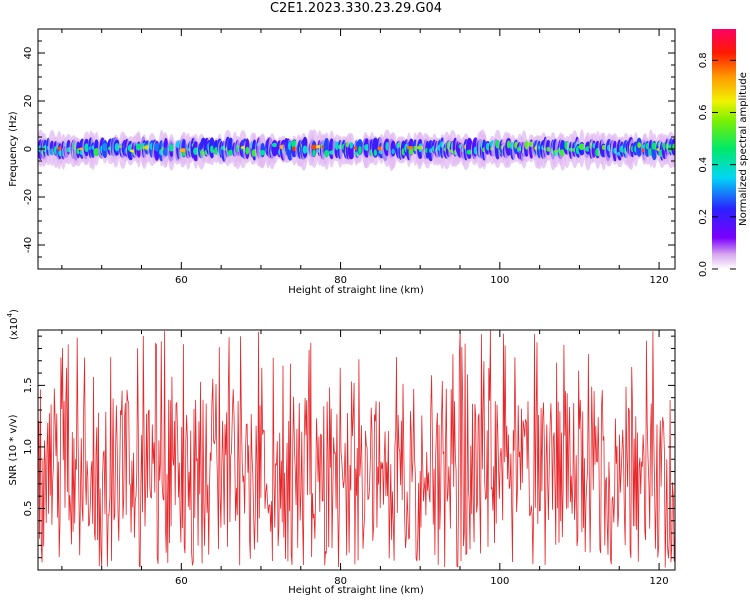 The image size is (750, 600). Describe the element at coordinates (28, 53) in the screenshot. I see `y-tick-label: 40` at that location.